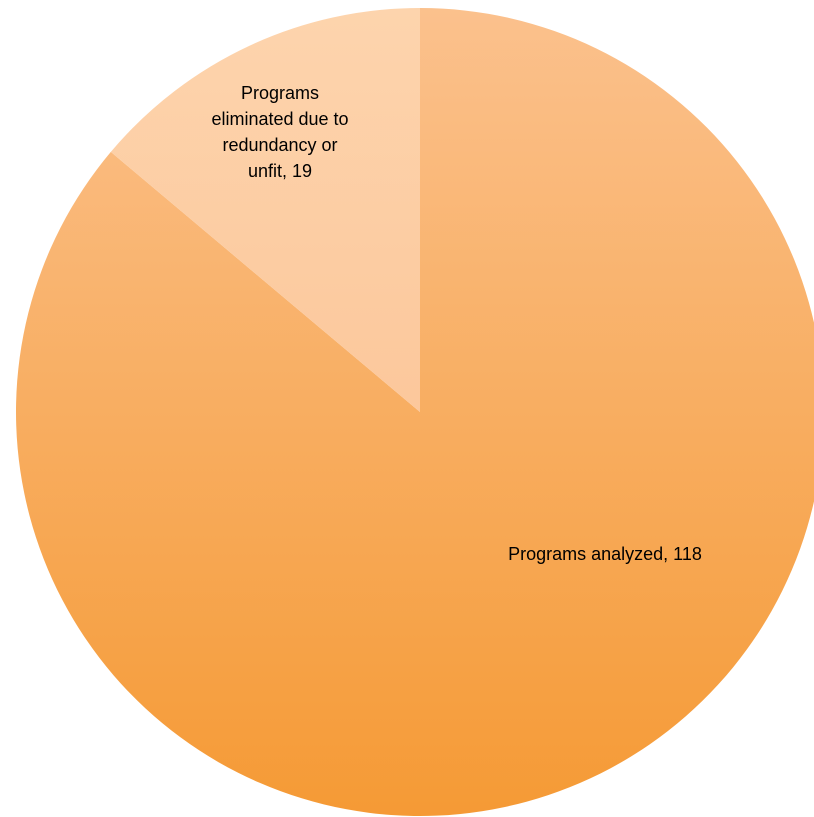  What do you see at coordinates (280, 93) in the screenshot?
I see `pie-slice-label-line: Programs` at bounding box center [280, 93].